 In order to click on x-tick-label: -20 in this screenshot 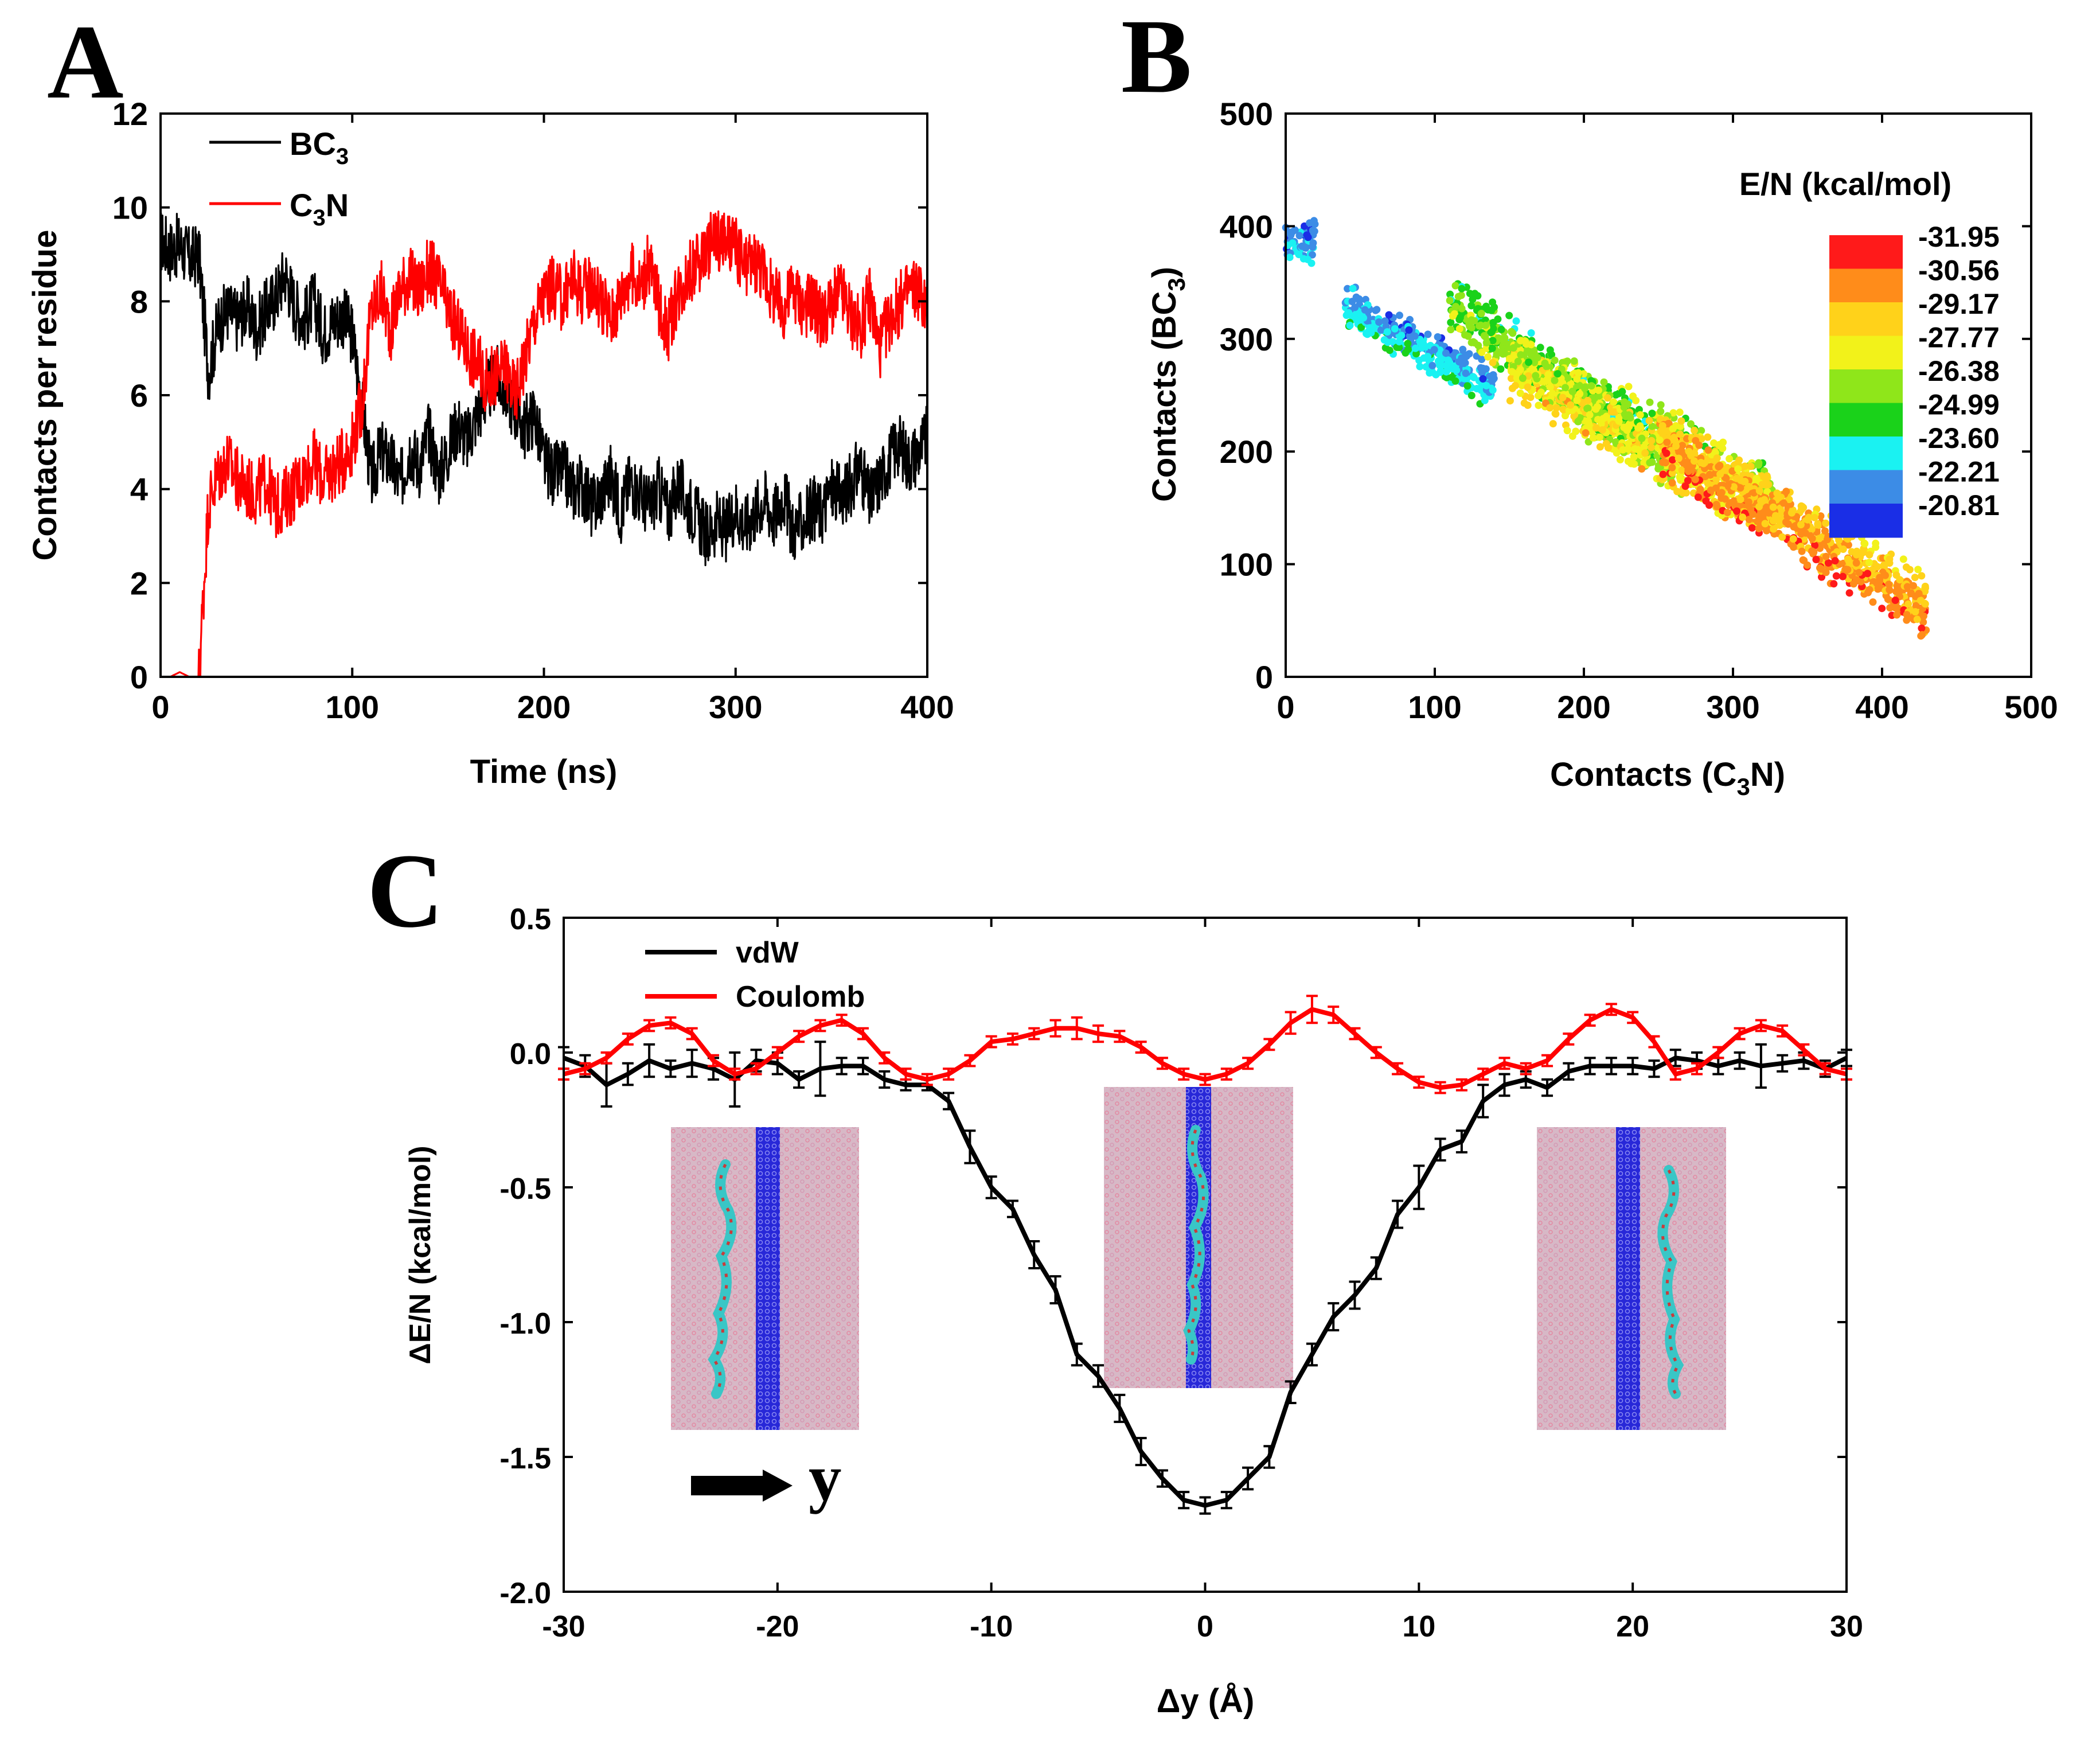, I will do `click(777, 1626)`.